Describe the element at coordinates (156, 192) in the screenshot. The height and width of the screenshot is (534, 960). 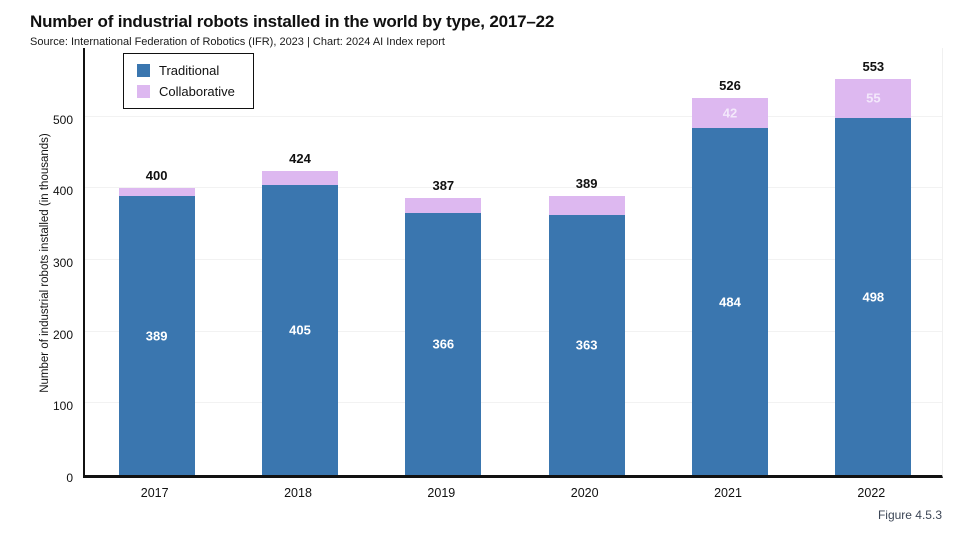
I see `bar-segment-collaborative-2017` at that location.